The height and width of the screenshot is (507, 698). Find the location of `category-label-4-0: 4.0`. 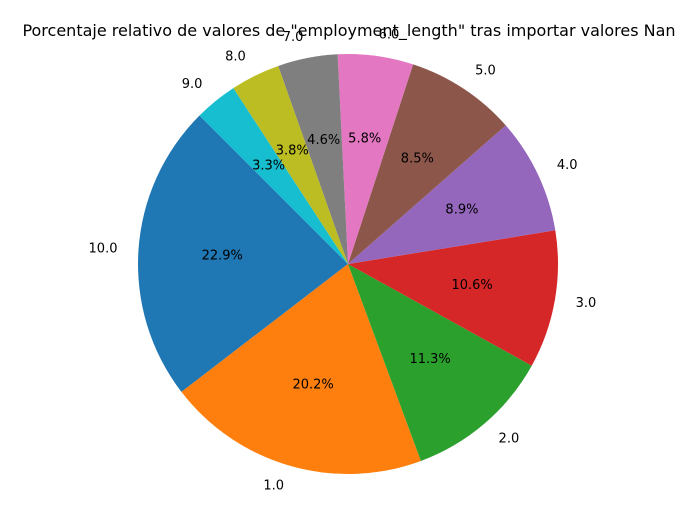

category-label-4-0: 4.0 is located at coordinates (567, 165).